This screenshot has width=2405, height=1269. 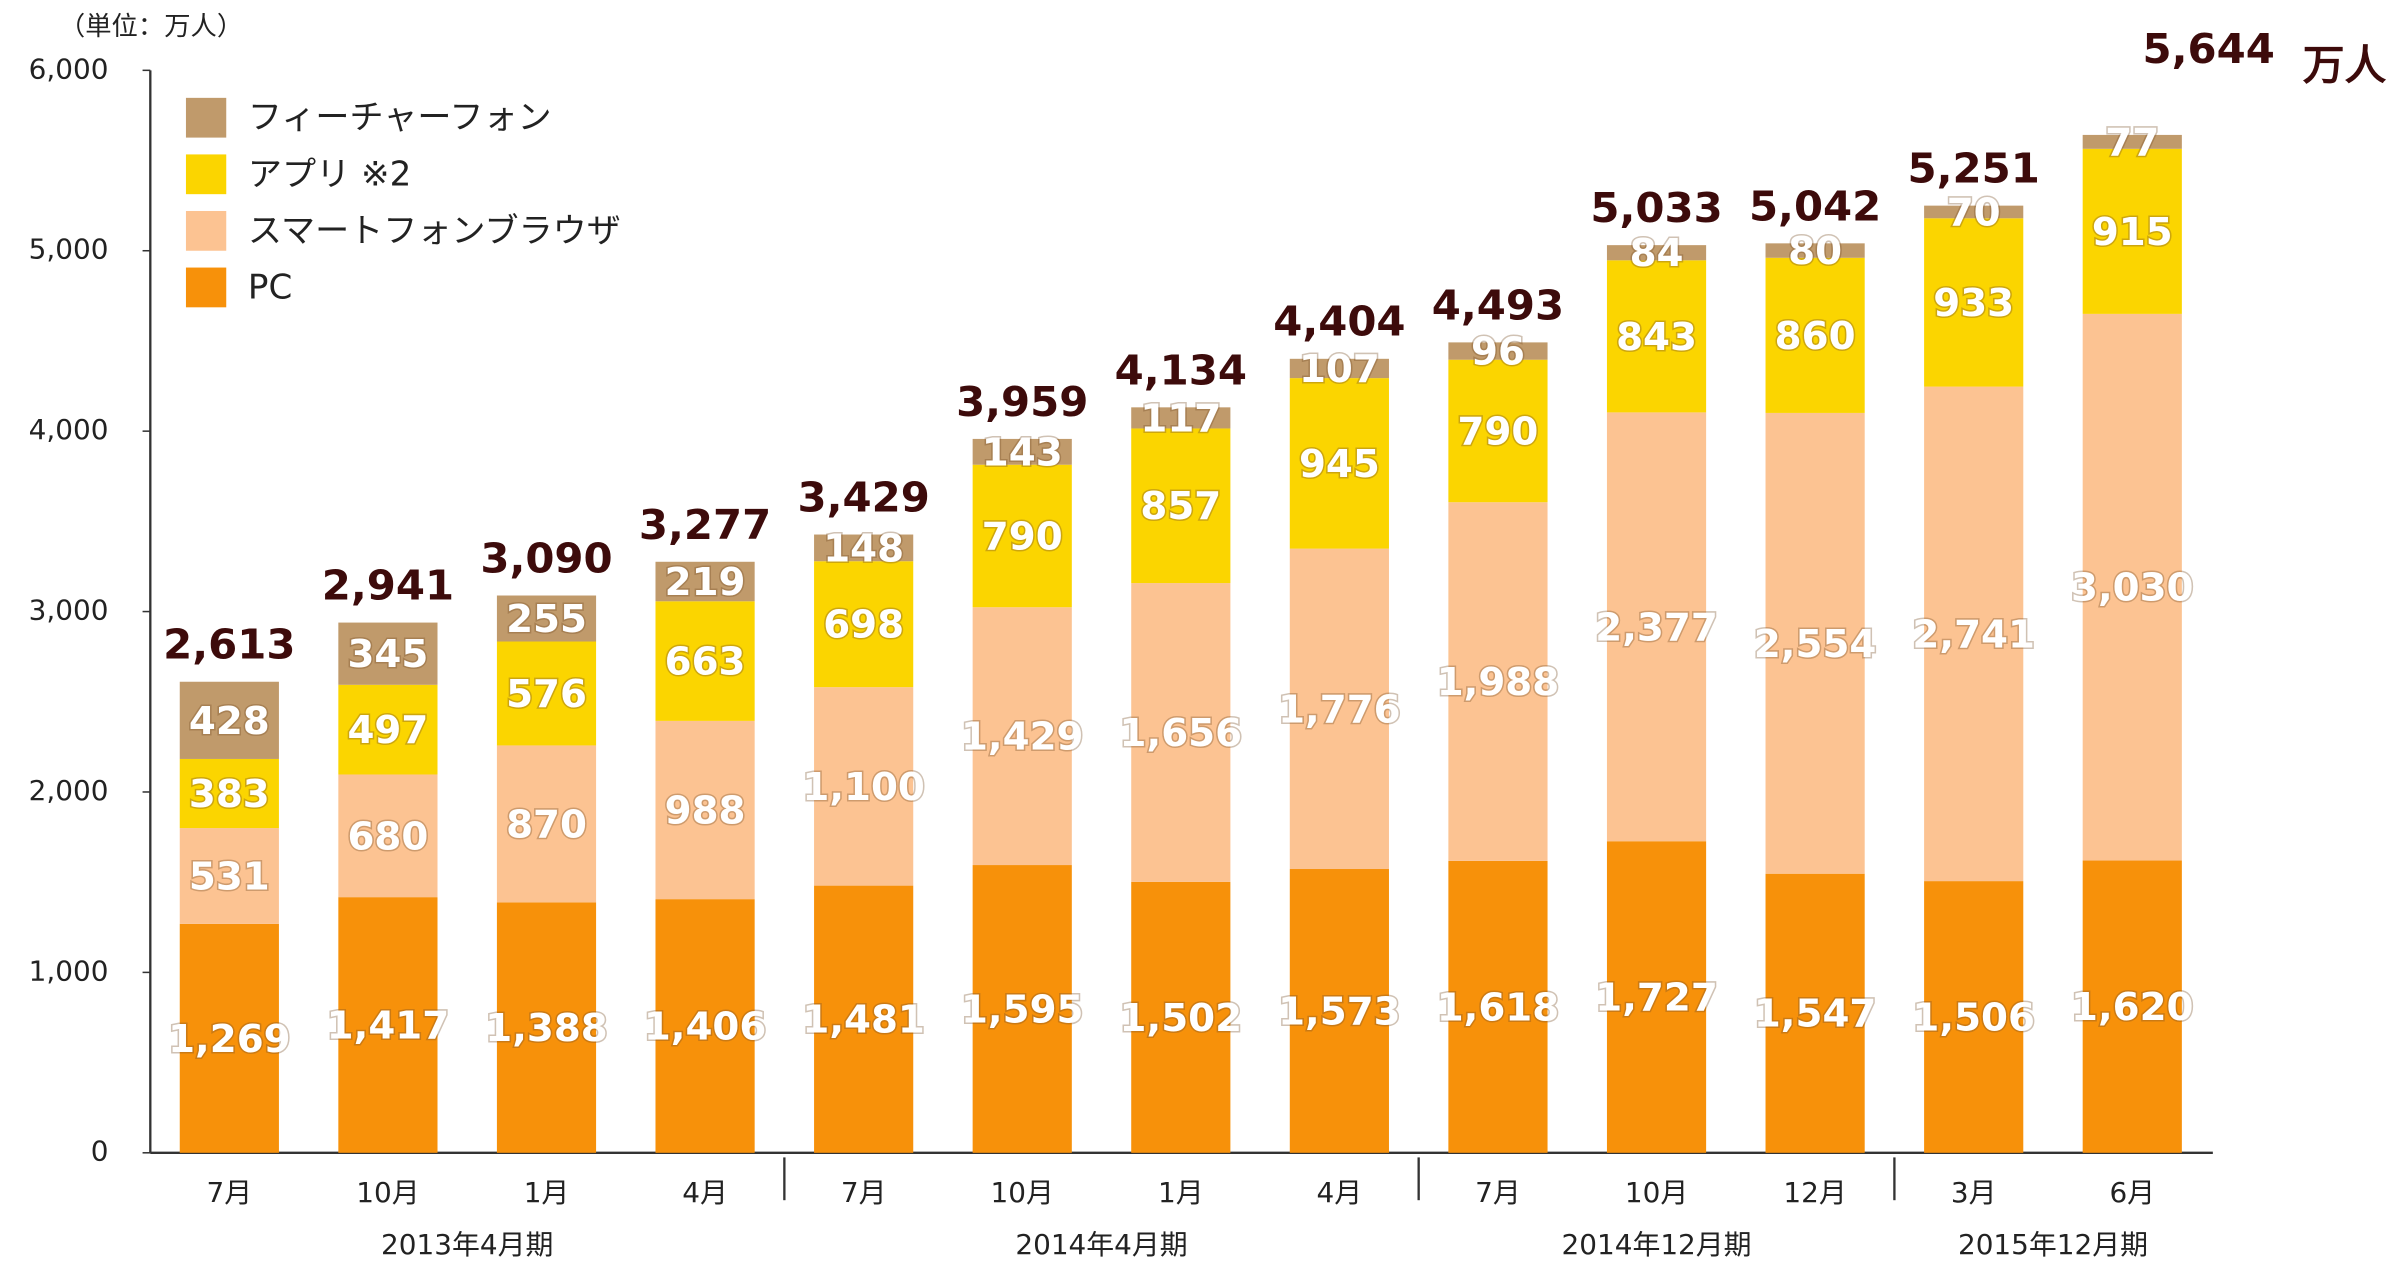 What do you see at coordinates (1815, 206) in the screenshot?
I see `total-label: 5,042` at bounding box center [1815, 206].